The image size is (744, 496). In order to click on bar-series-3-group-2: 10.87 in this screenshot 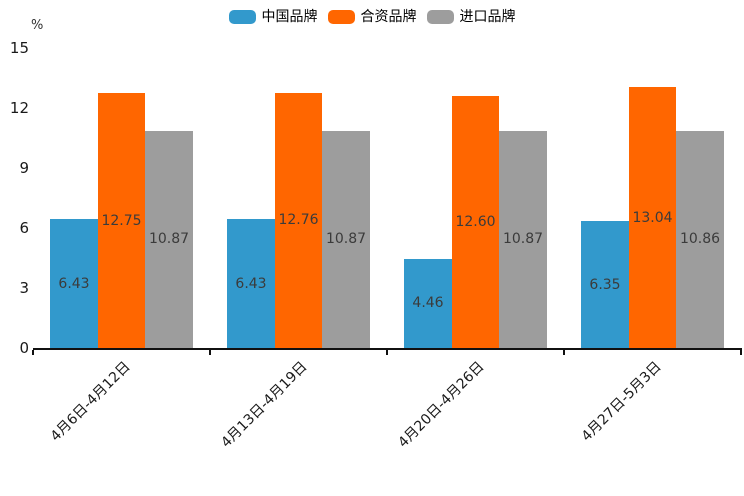, I will do `click(346, 239)`.